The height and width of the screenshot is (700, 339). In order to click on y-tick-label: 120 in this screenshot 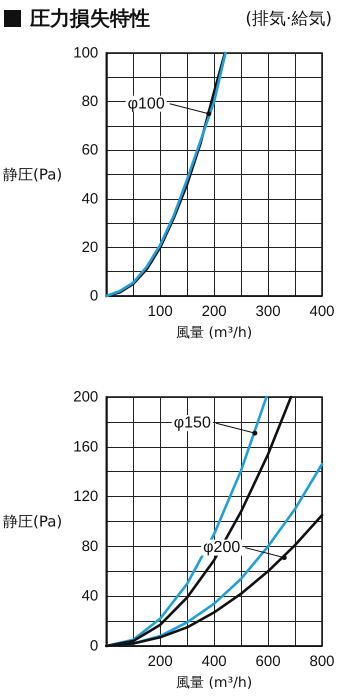, I will do `click(85, 497)`.